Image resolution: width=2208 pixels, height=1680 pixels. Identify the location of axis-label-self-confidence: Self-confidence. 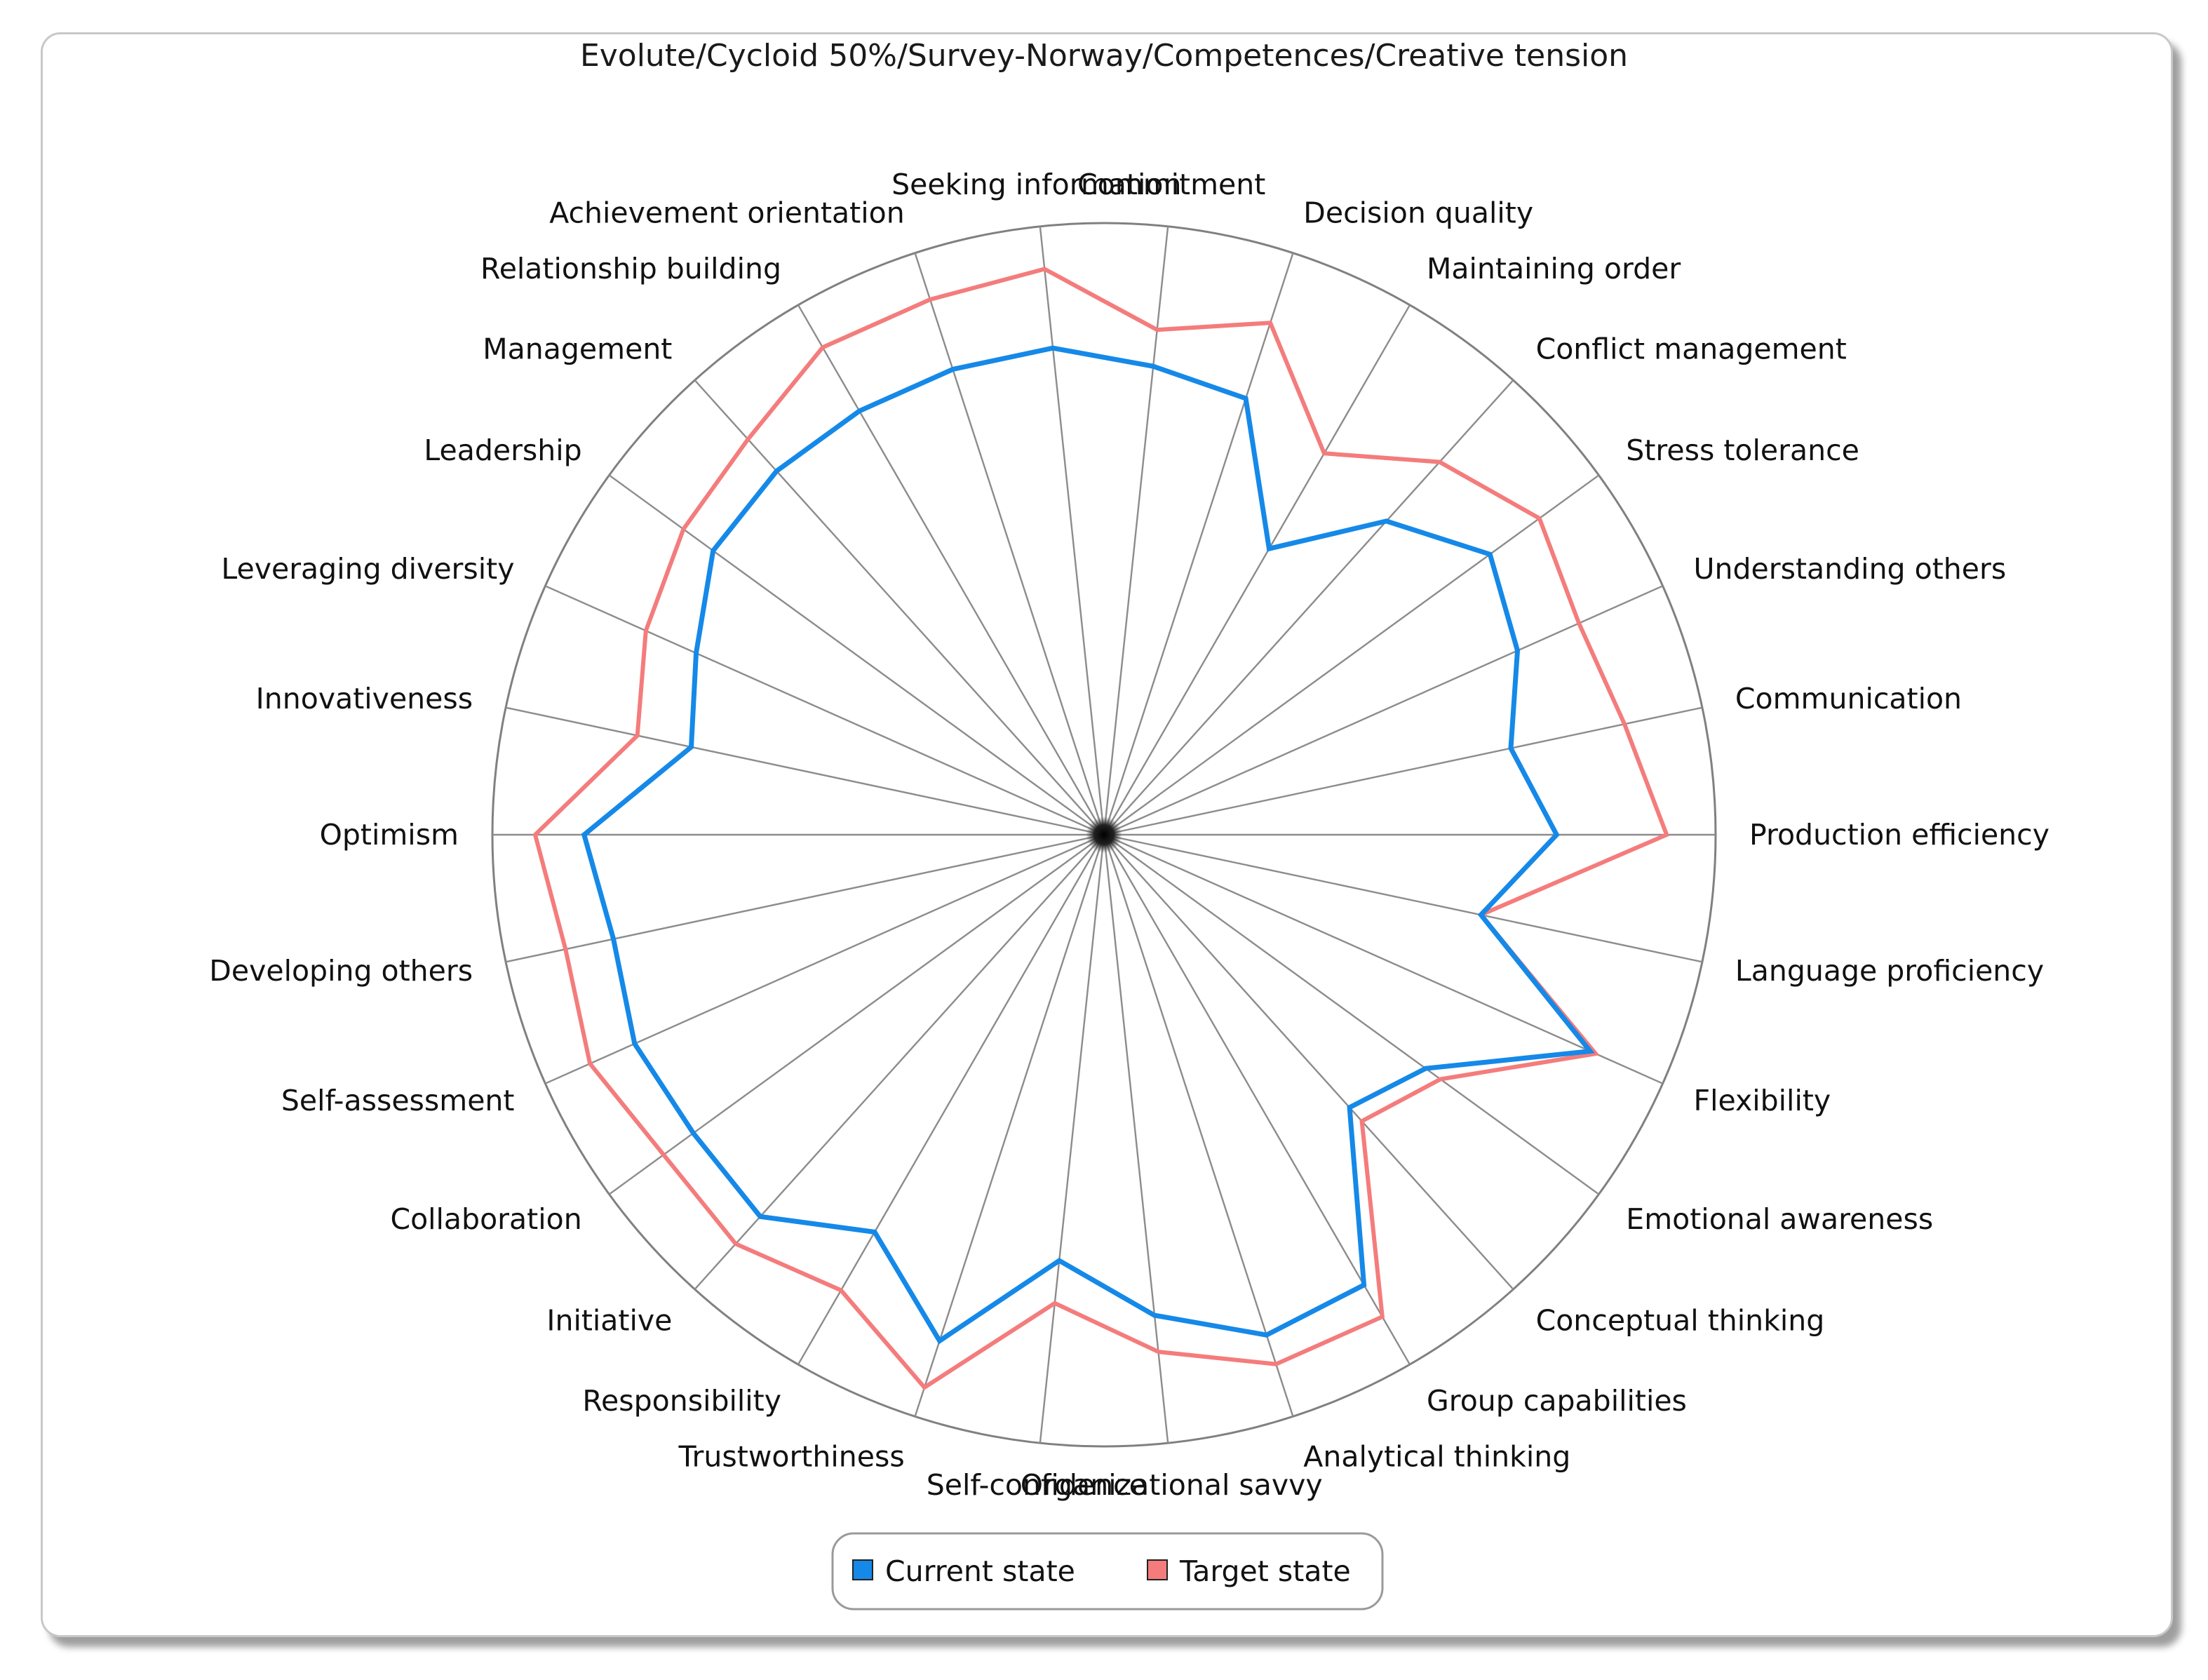
(1037, 1485).